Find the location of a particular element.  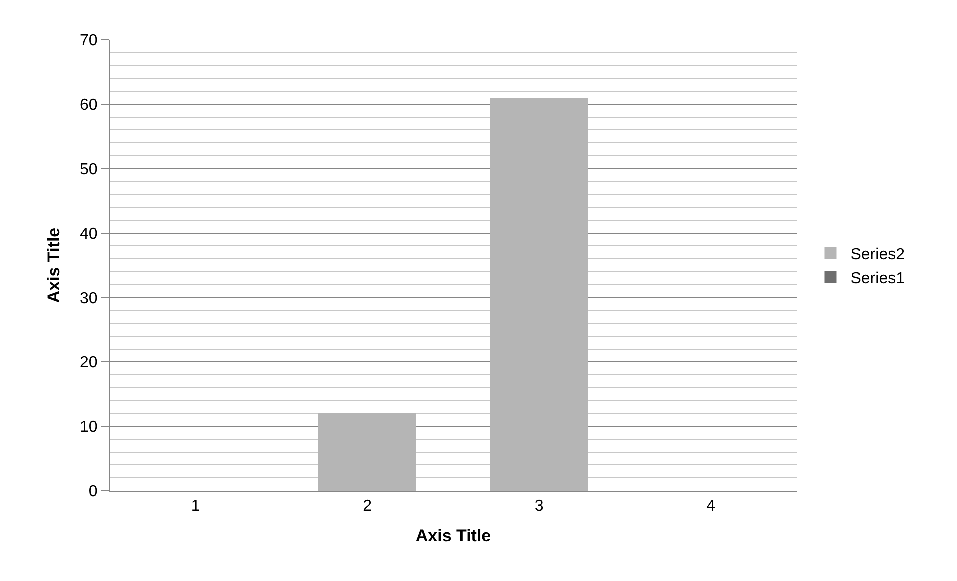

y-tick-label: 0 is located at coordinates (93, 492).